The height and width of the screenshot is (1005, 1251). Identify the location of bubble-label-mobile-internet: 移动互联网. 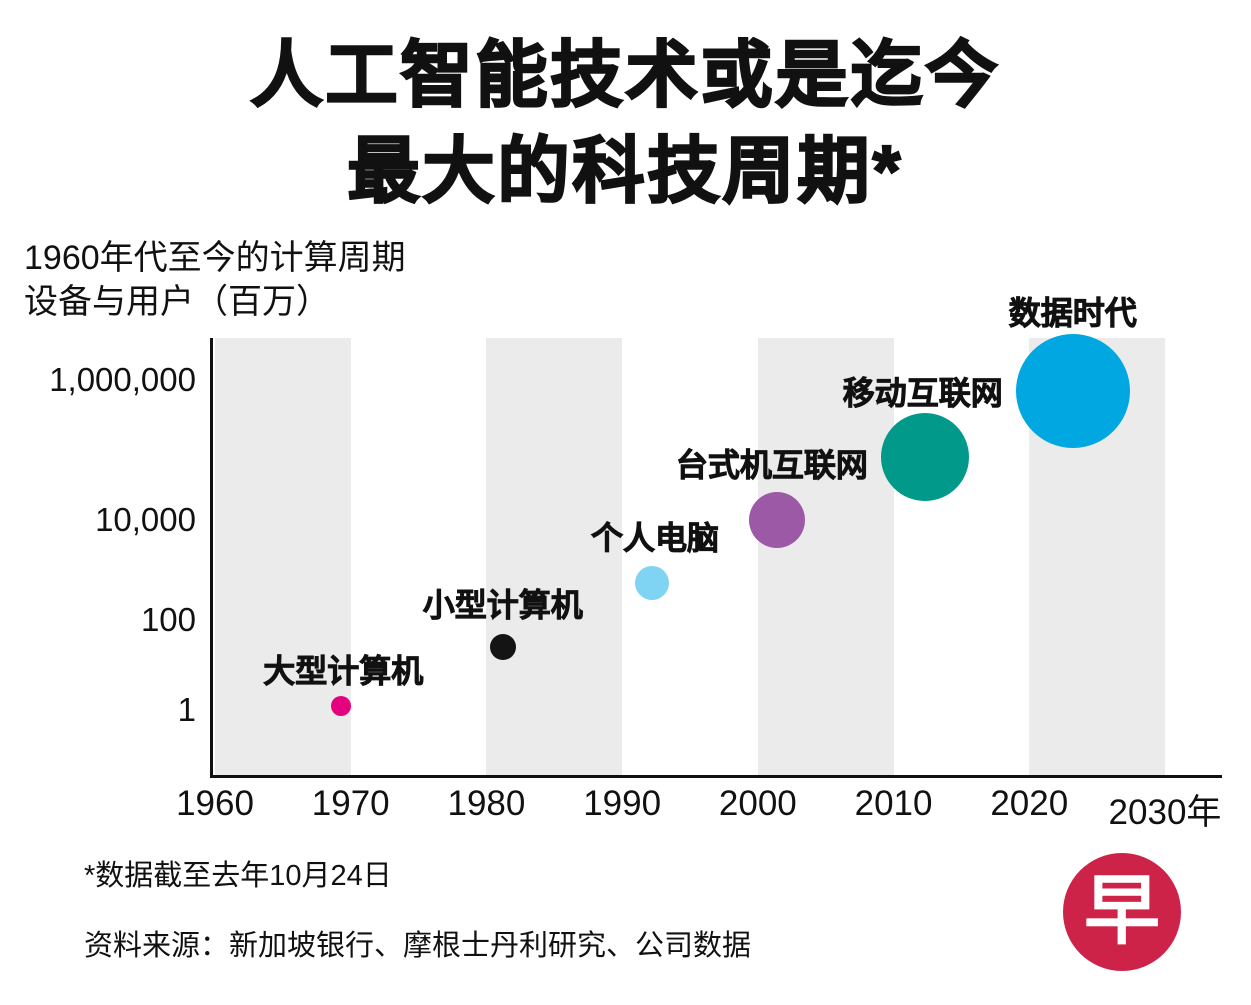
(922, 392).